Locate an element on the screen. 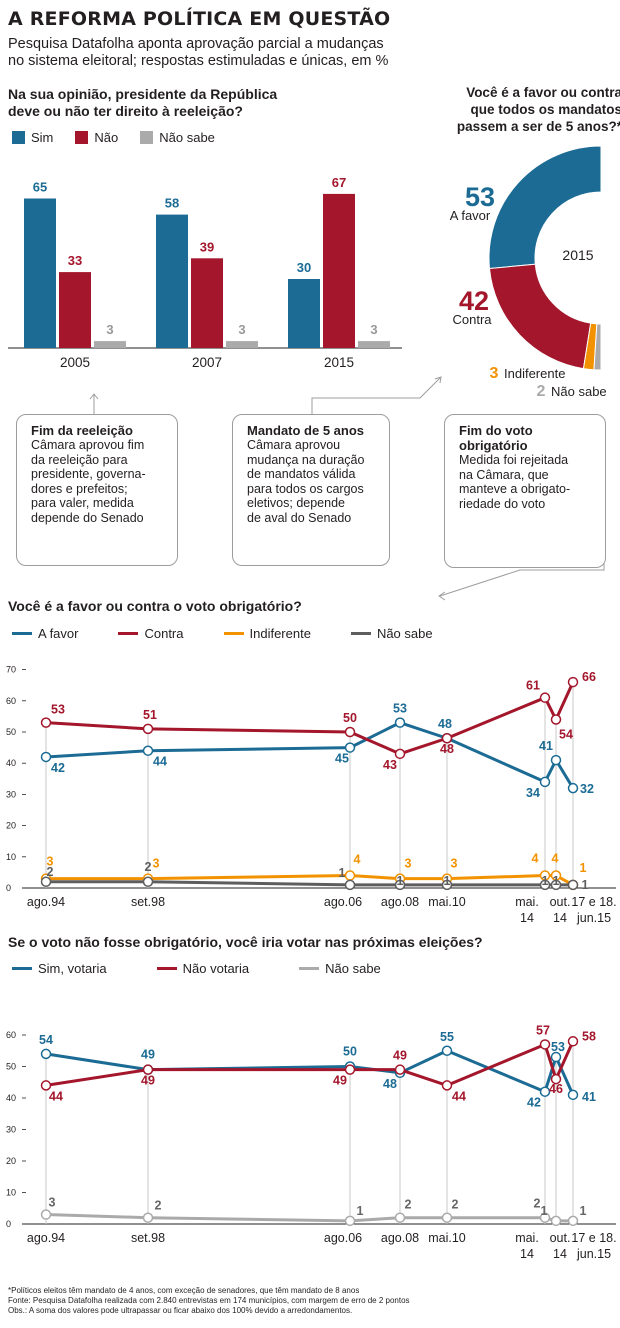  donut-center-label: 2015 is located at coordinates (577, 255).